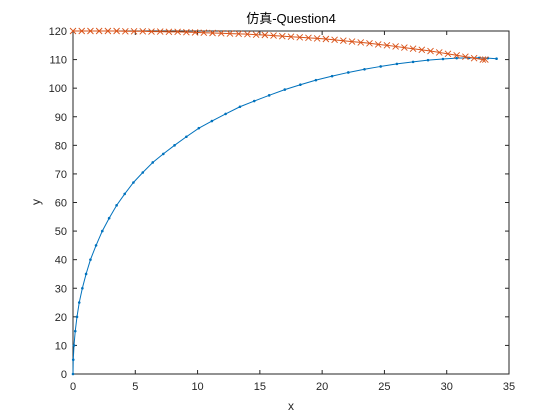 The height and width of the screenshot is (420, 560). What do you see at coordinates (322, 387) in the screenshot?
I see `x-tick-label: 20` at bounding box center [322, 387].